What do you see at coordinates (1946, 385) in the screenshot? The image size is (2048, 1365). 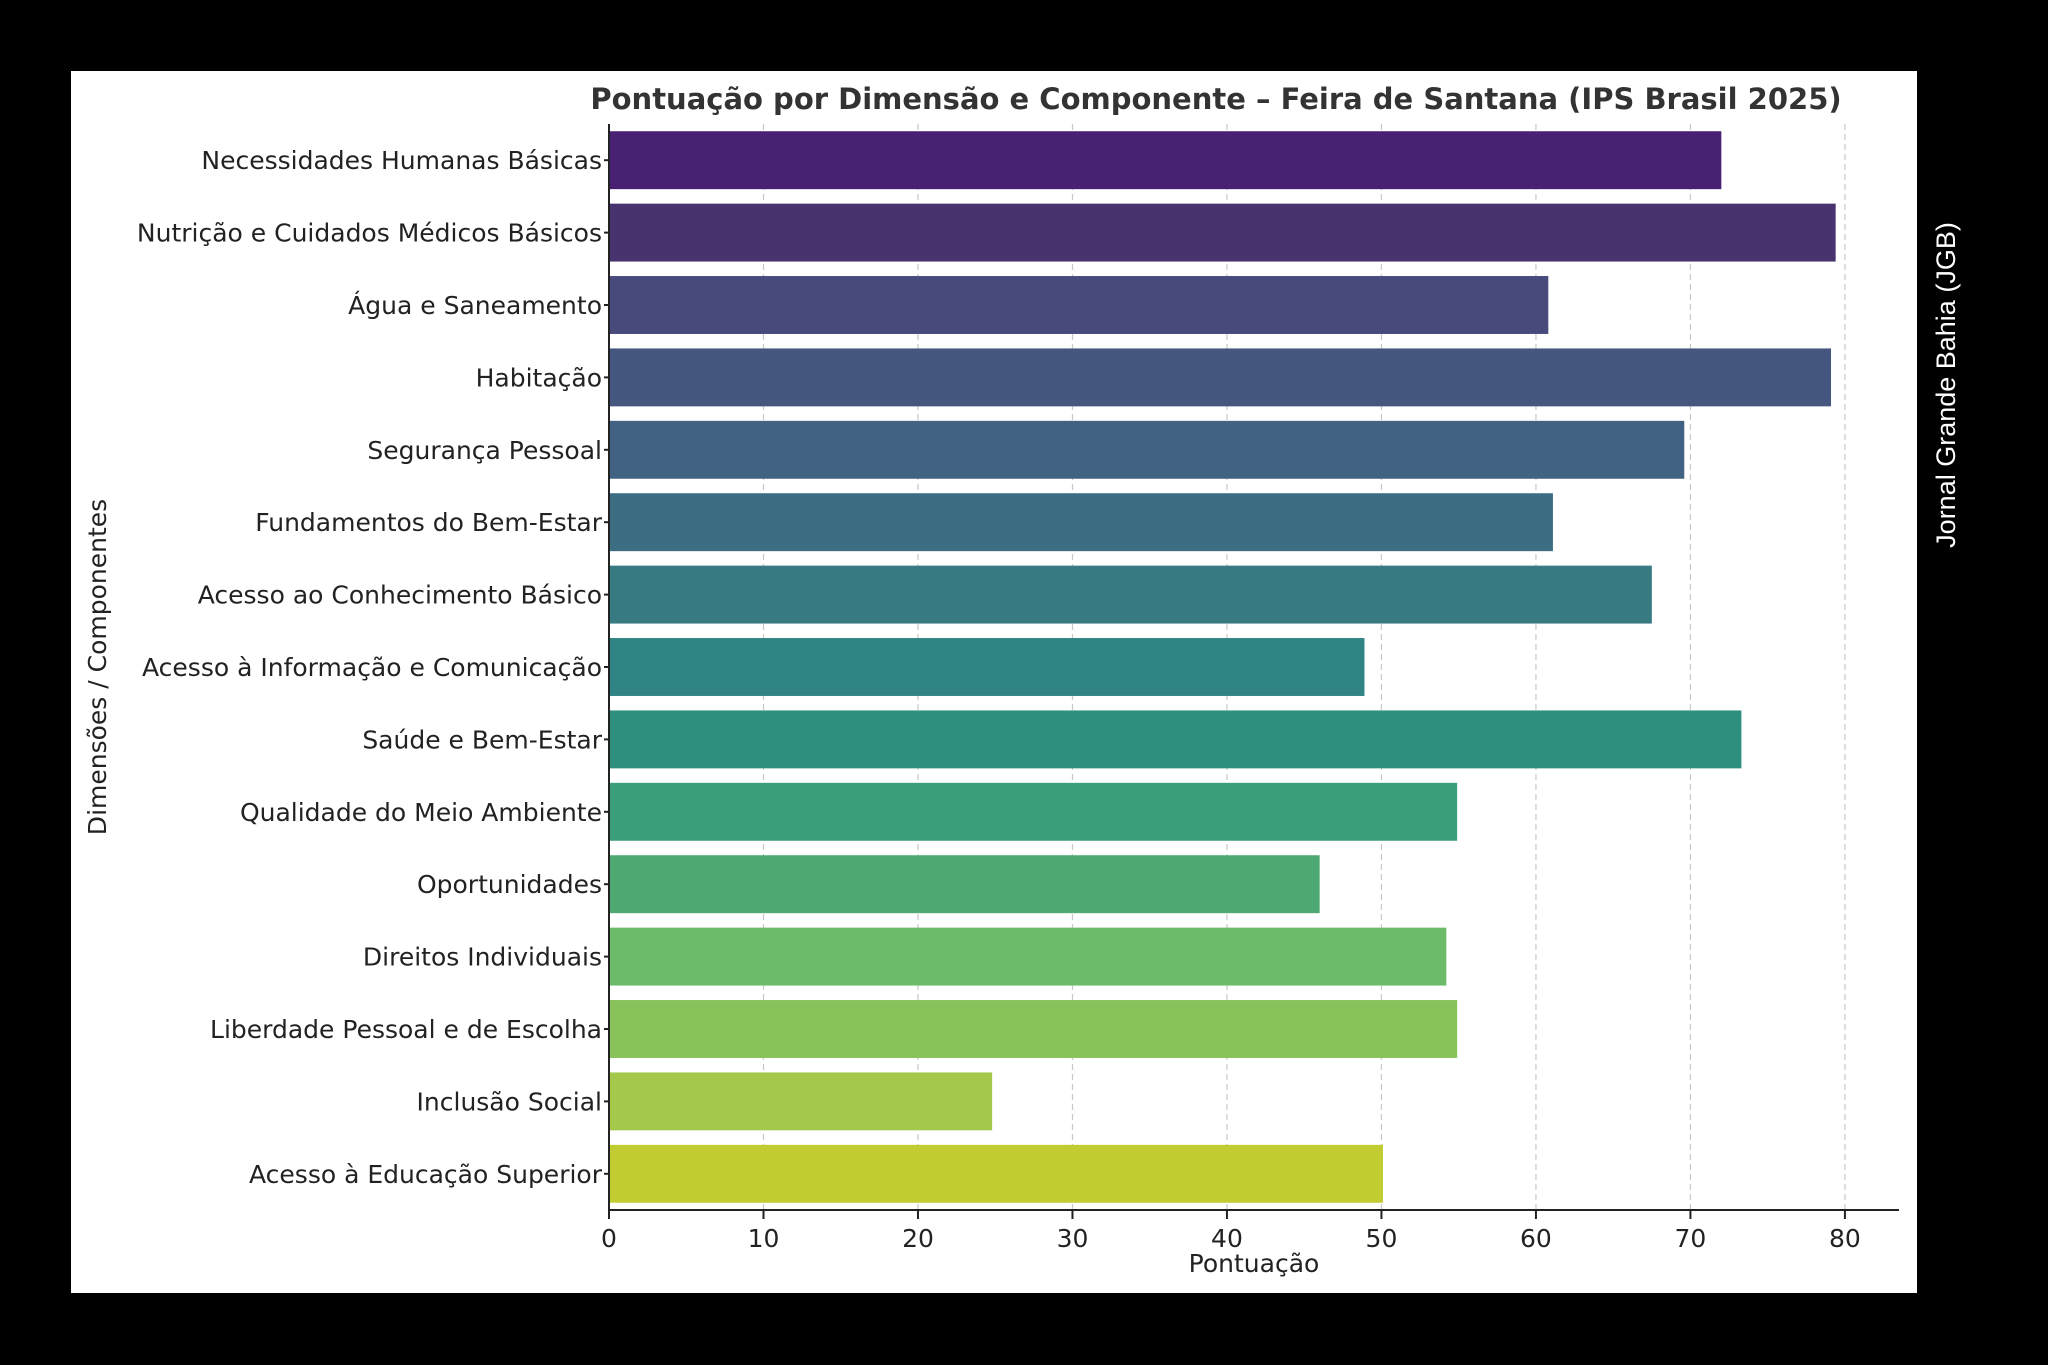 I see `watermark-text: Jornal Grande Bahia (JGB)` at bounding box center [1946, 385].